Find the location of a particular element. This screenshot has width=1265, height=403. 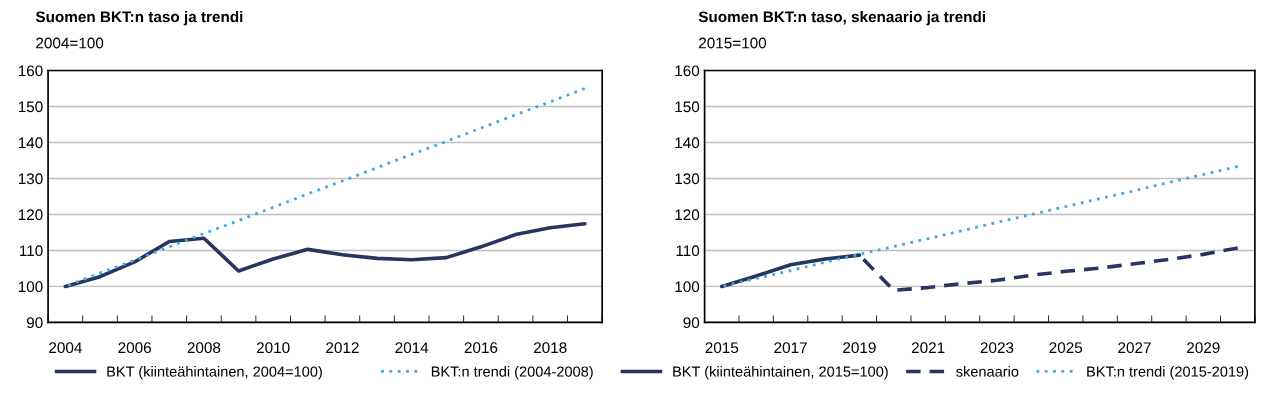

x-tick-label: 2027 is located at coordinates (1134, 348).